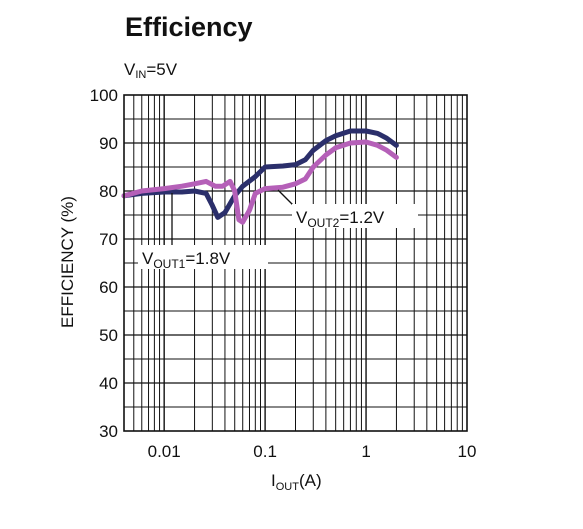 This screenshot has width=583, height=529. I want to click on x-axis-title-main: I, so click(273, 480).